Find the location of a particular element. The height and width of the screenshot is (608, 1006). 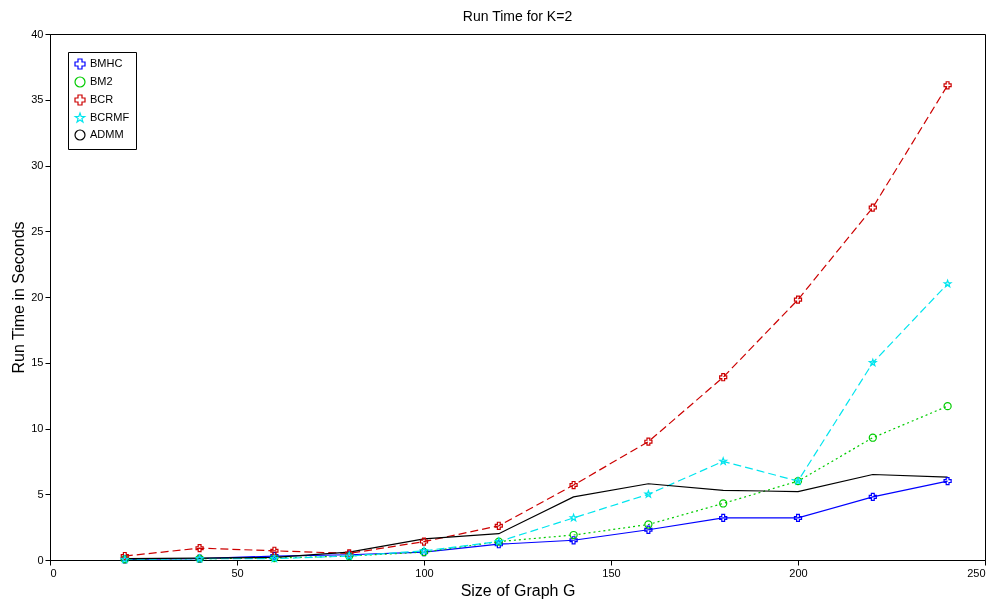

x-tick-label: 50 is located at coordinates (237, 572).